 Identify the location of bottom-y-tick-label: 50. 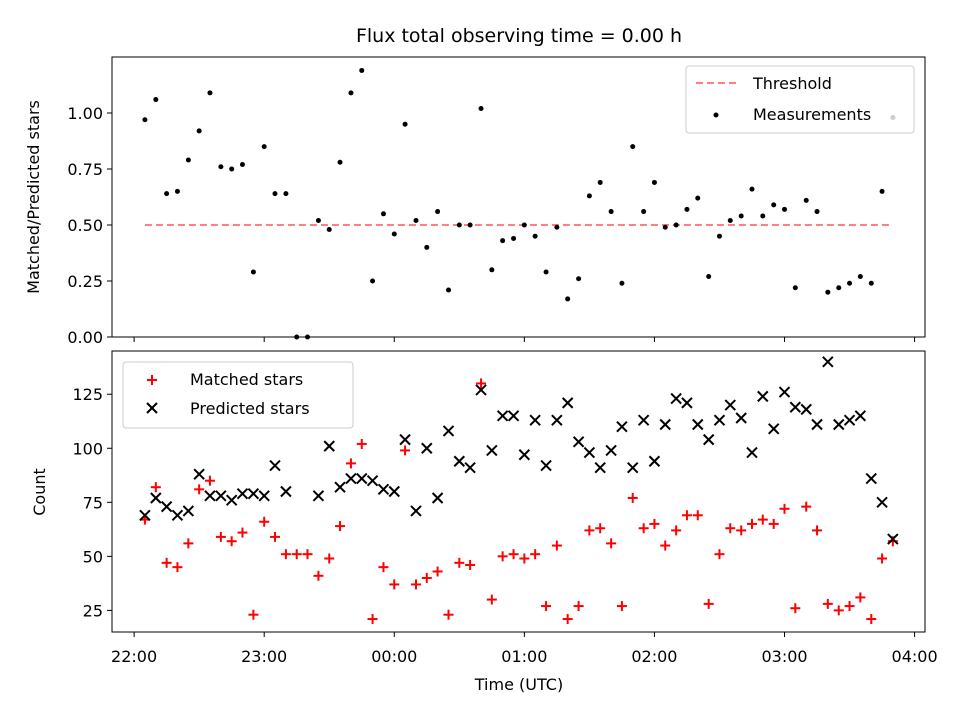
(93, 556).